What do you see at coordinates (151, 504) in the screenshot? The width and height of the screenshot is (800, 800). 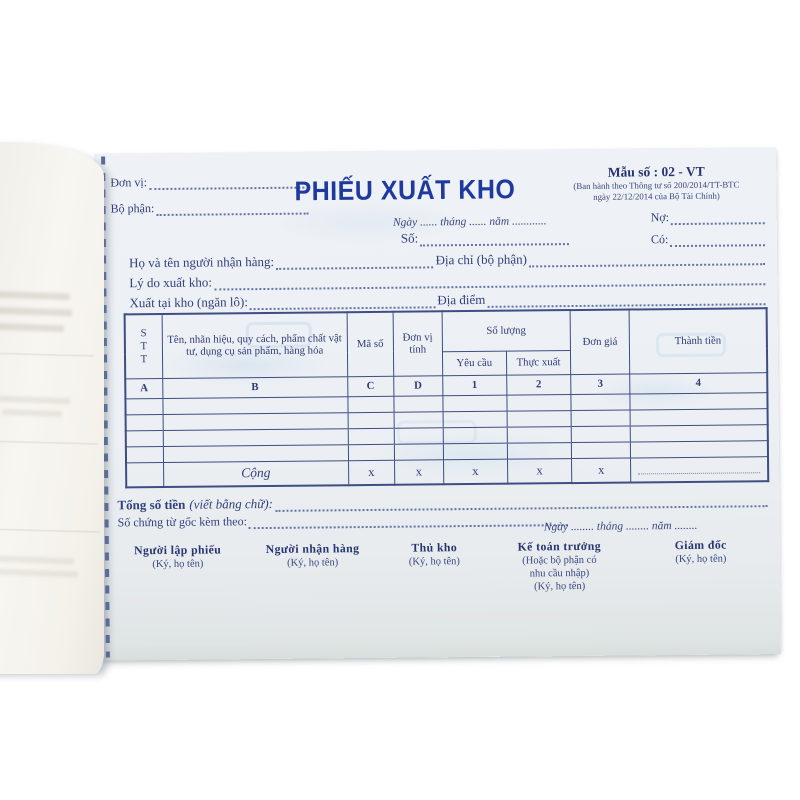 I see `total-in-words-label: Tổng số tiền` at bounding box center [151, 504].